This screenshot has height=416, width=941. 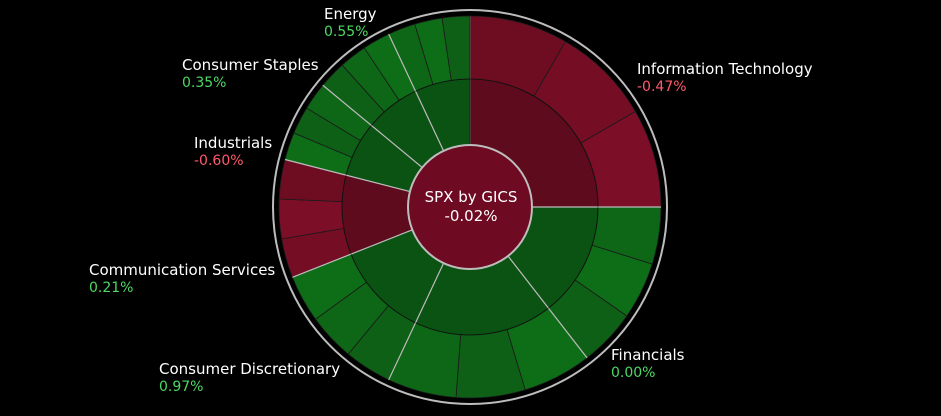 What do you see at coordinates (350, 14) in the screenshot?
I see `energy-name: Energy` at bounding box center [350, 14].